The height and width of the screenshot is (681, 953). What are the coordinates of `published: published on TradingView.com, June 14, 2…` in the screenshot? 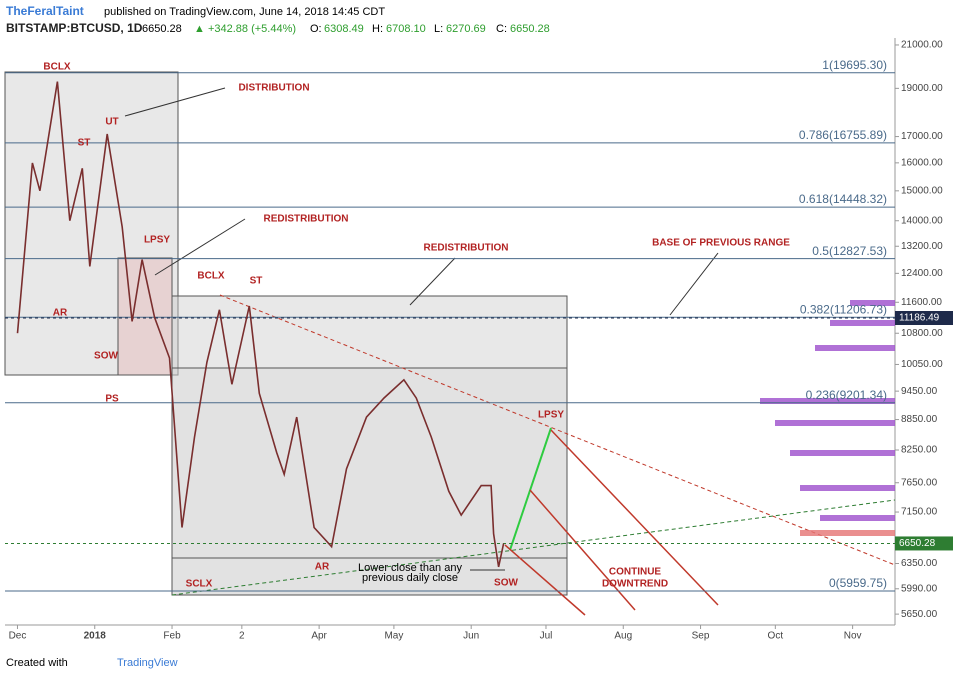 It's located at (244, 12).